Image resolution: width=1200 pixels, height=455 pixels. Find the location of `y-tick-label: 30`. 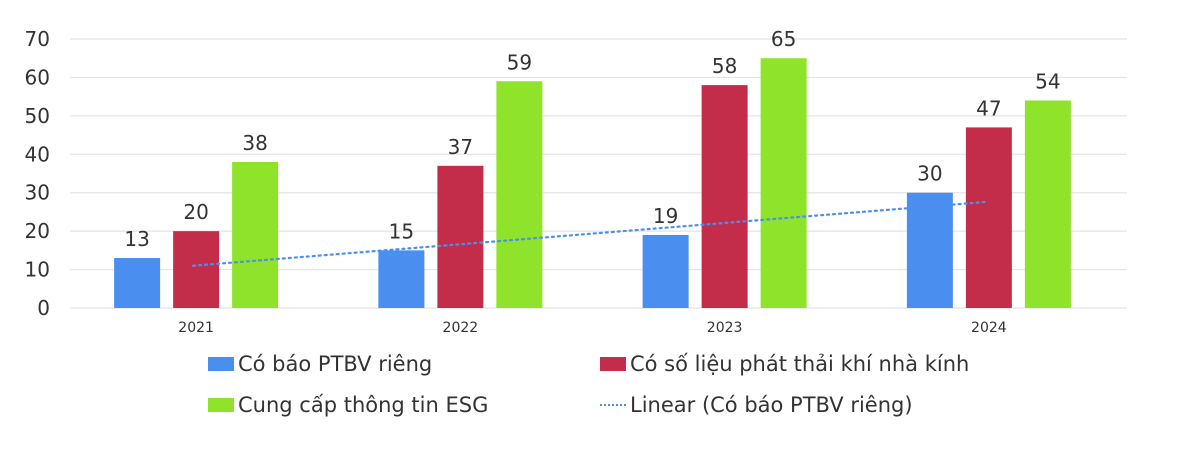

y-tick-label: 30 is located at coordinates (37, 193).